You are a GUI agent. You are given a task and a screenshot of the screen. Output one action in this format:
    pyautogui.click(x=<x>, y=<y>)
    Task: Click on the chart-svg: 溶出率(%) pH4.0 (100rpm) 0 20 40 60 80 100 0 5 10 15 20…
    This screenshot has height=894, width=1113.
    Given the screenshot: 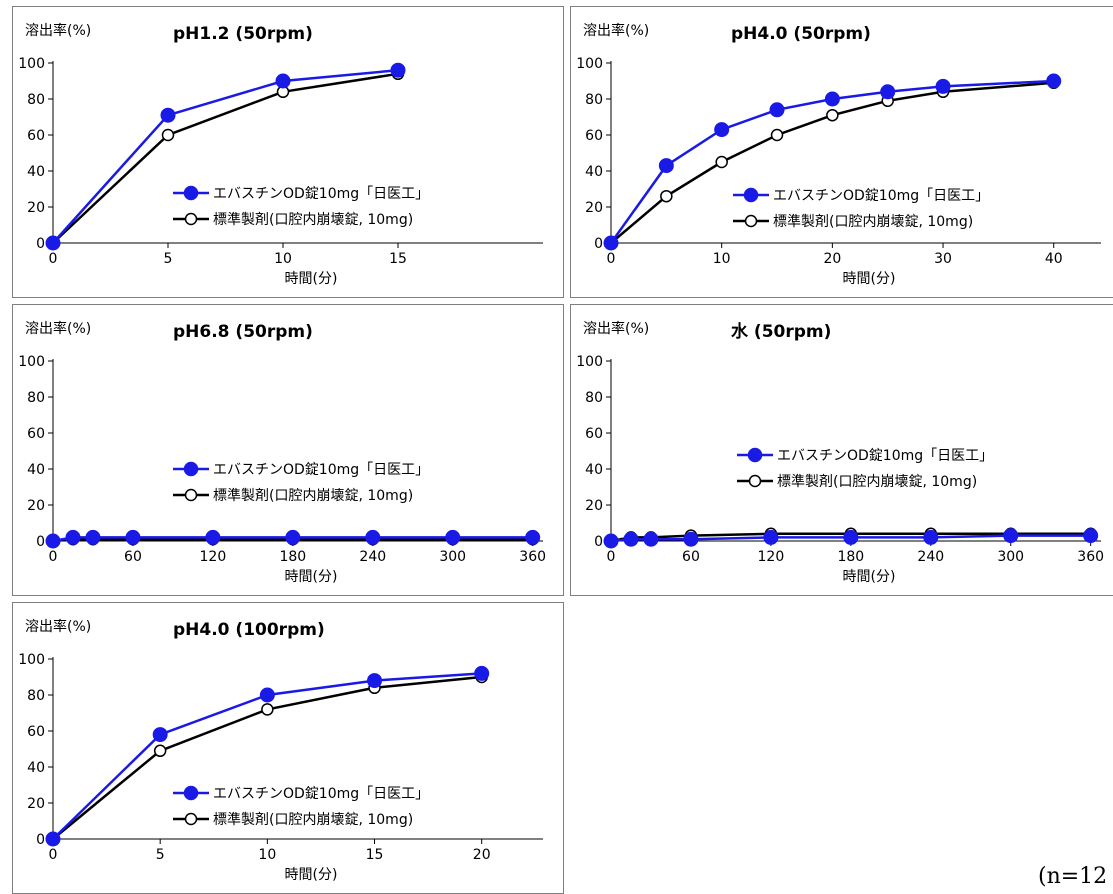 What is the action you would take?
    pyautogui.click(x=280, y=750)
    